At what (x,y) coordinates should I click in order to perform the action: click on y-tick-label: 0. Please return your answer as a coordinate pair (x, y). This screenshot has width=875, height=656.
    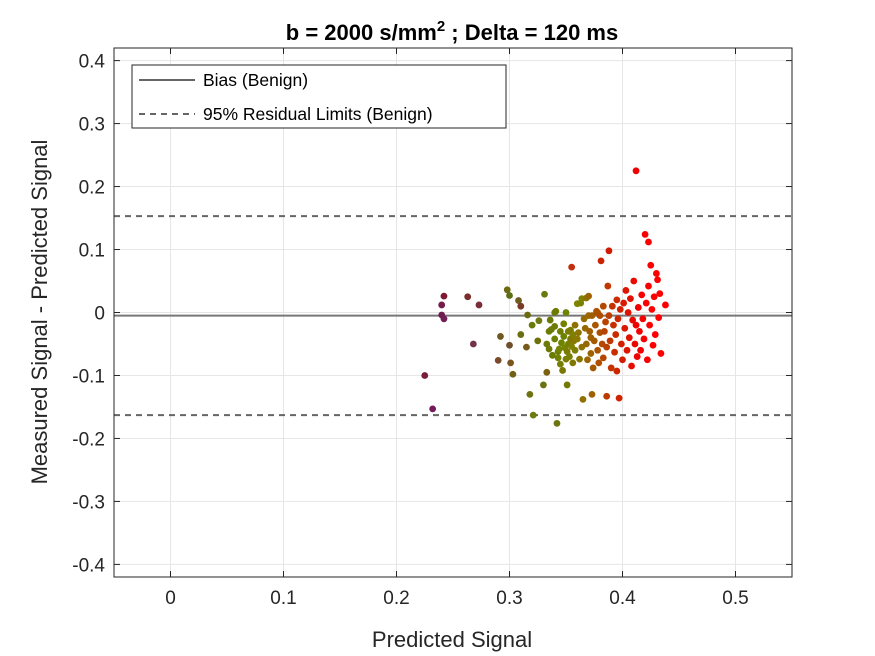
    Looking at the image, I should click on (99, 314).